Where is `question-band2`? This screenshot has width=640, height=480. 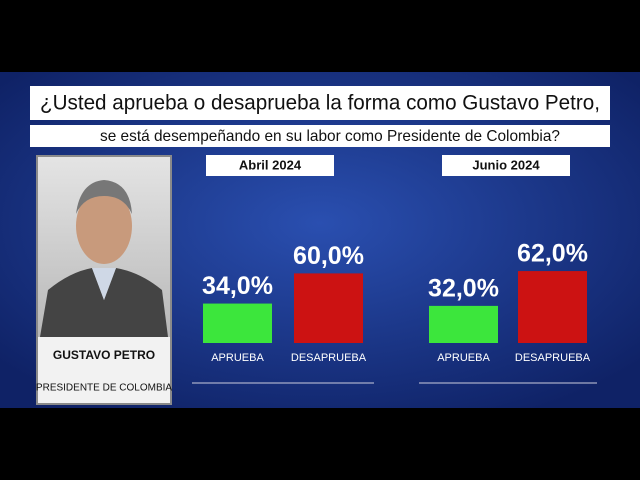
question-band2 is located at coordinates (320, 136).